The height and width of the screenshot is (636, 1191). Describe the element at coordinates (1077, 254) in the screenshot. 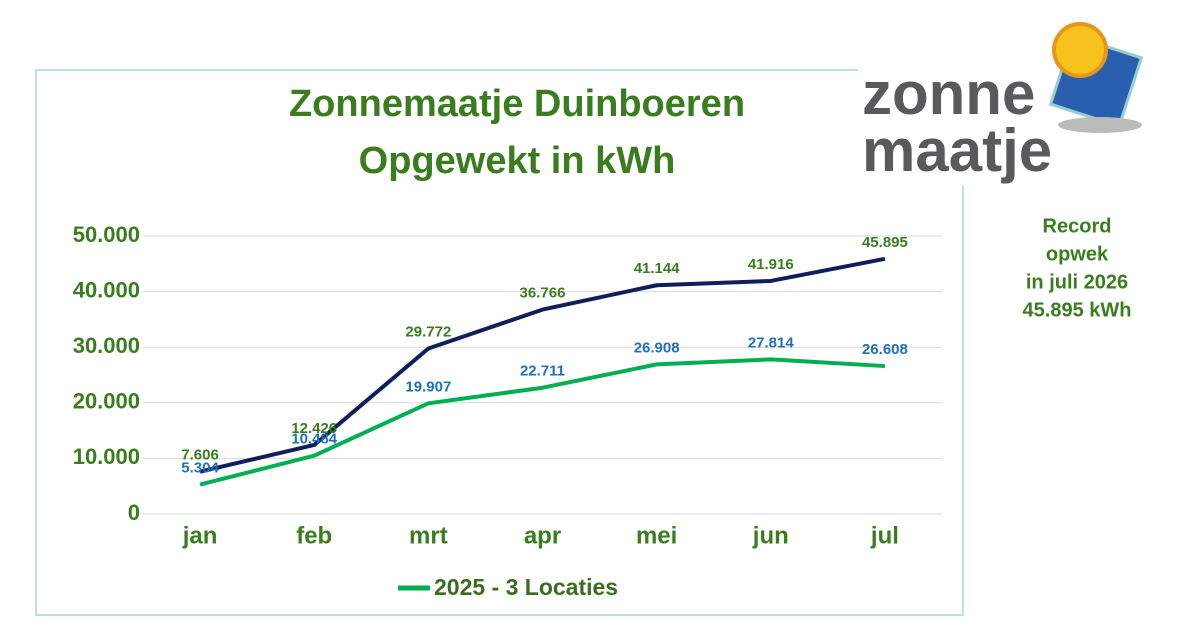

I see `annotation: opwek` at that location.